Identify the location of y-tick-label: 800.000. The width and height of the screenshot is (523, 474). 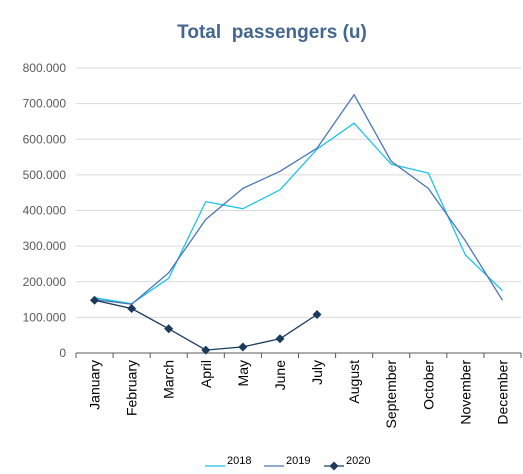
(45, 68).